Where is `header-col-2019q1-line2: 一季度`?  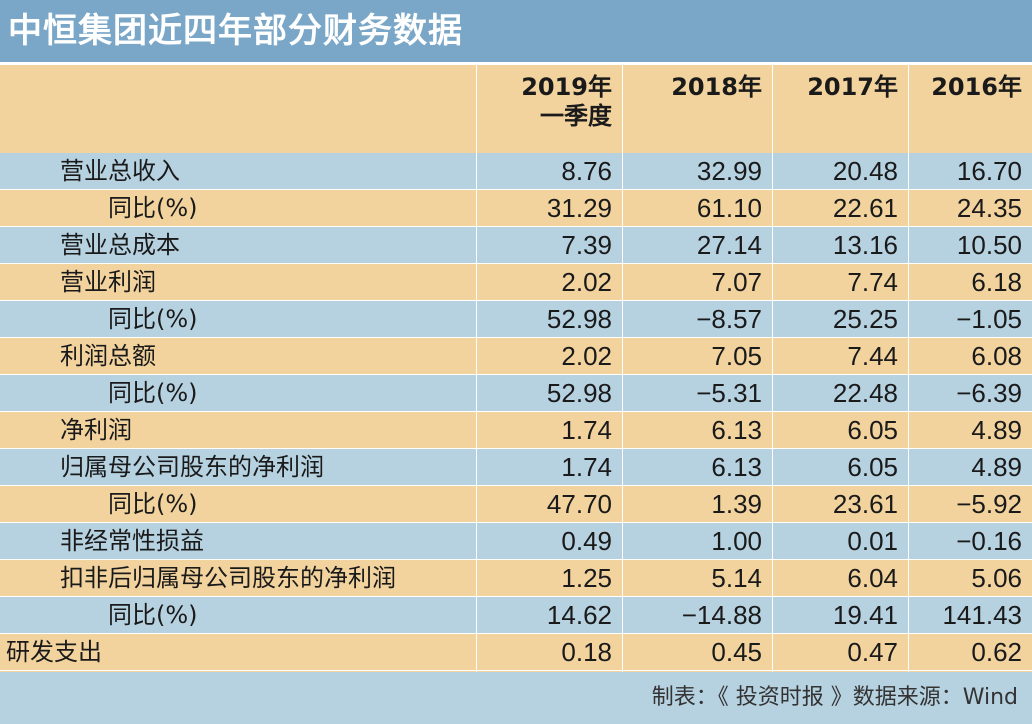 header-col-2019q1-line2: 一季度 is located at coordinates (576, 116).